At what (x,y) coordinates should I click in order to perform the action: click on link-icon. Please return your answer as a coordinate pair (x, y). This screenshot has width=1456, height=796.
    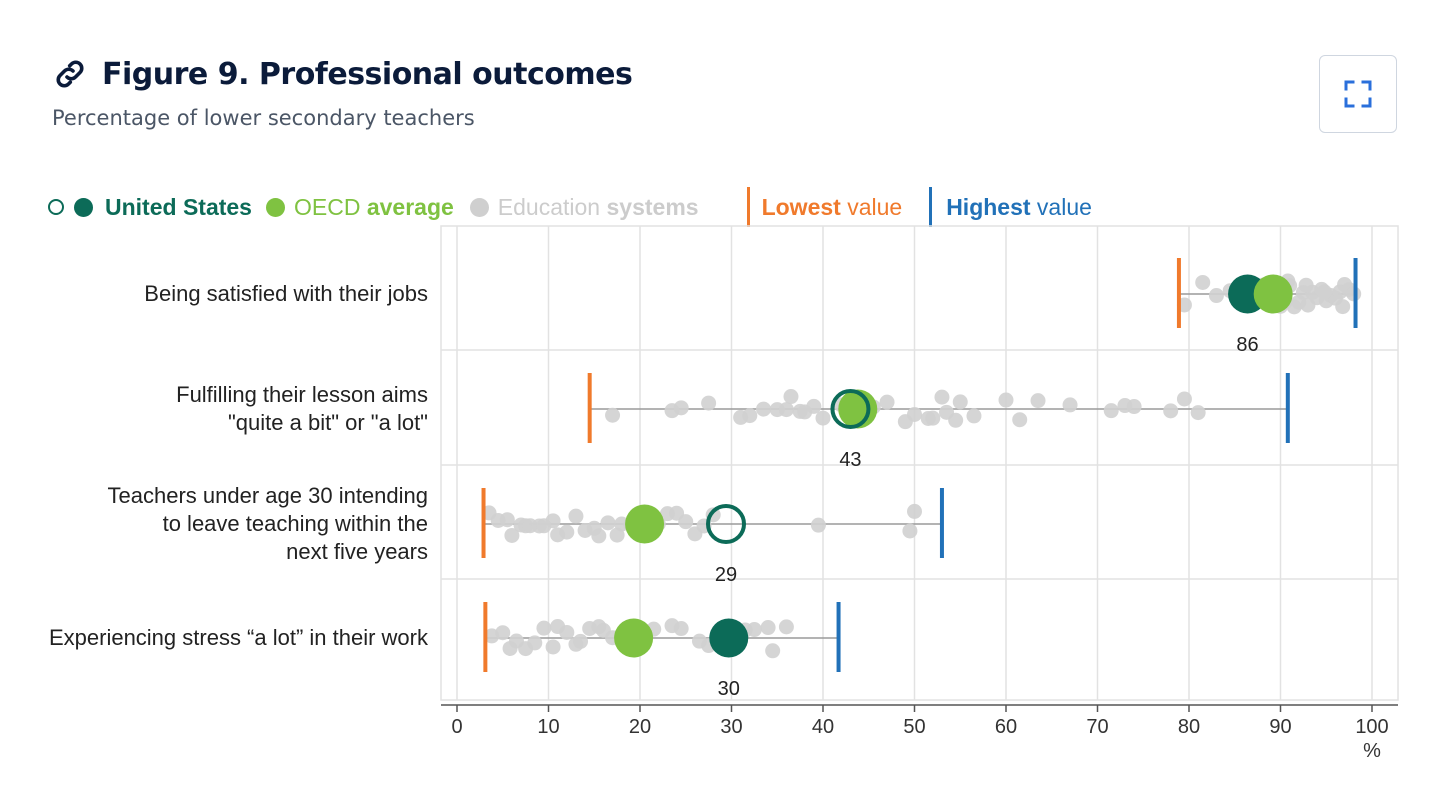
    Looking at the image, I should click on (70, 74).